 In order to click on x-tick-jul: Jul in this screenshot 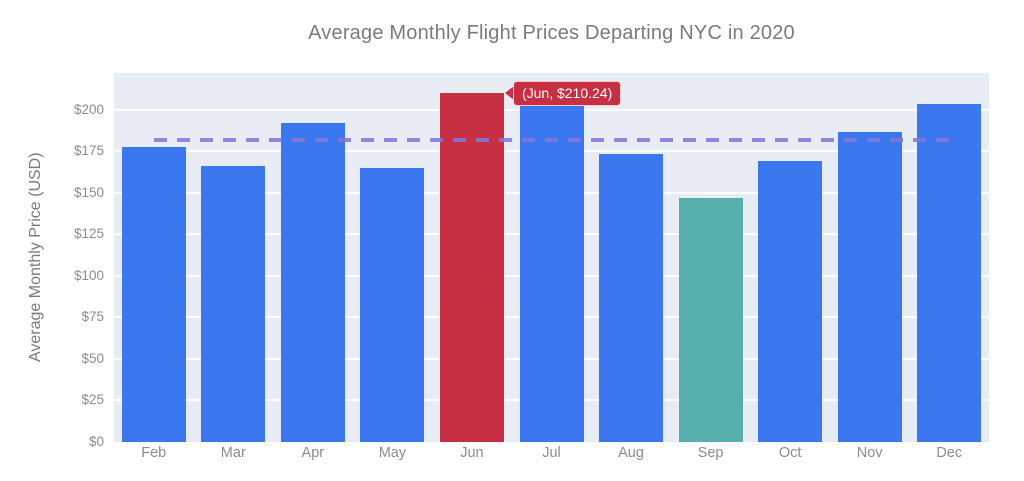, I will do `click(551, 453)`.